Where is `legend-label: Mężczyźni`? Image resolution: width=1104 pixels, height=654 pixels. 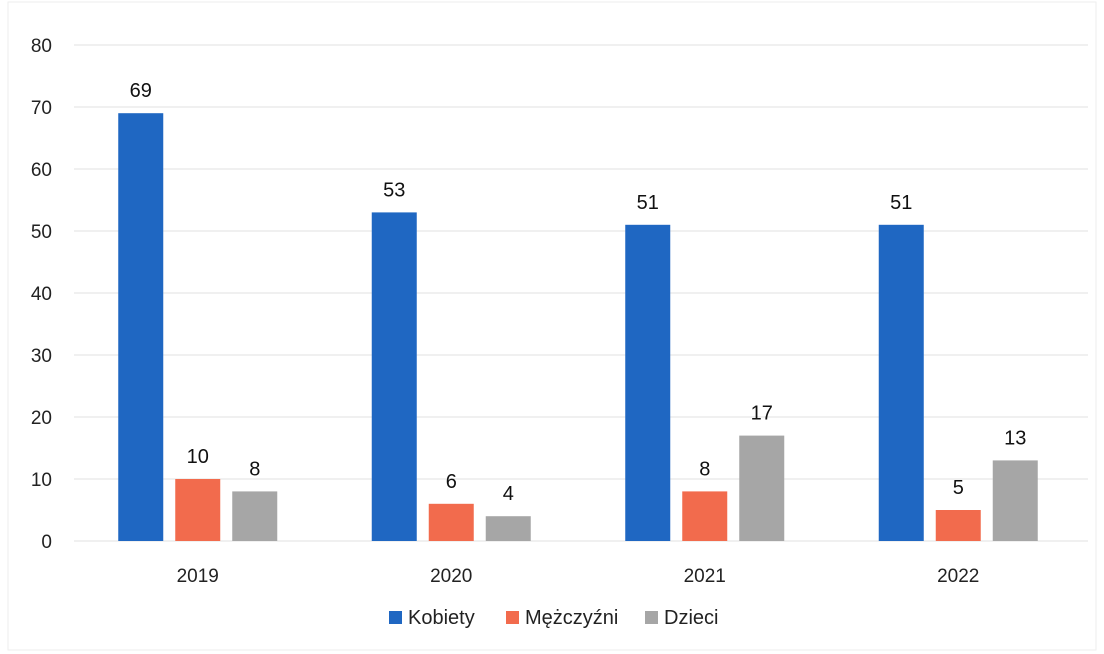
legend-label: Mężczyźni is located at coordinates (571, 618).